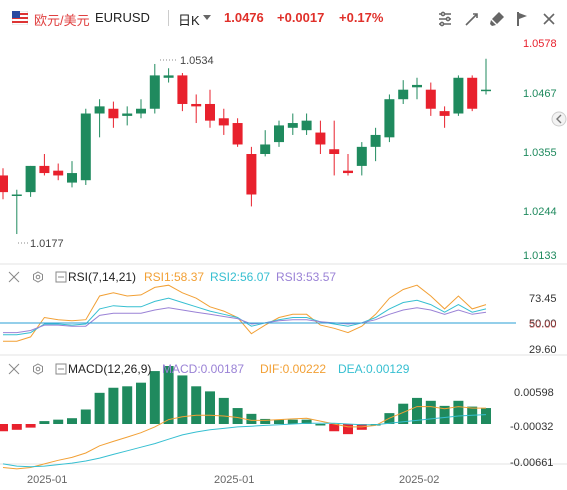 The width and height of the screenshot is (567, 490). I want to click on x-axis-tick: 2025-02, so click(419, 480).